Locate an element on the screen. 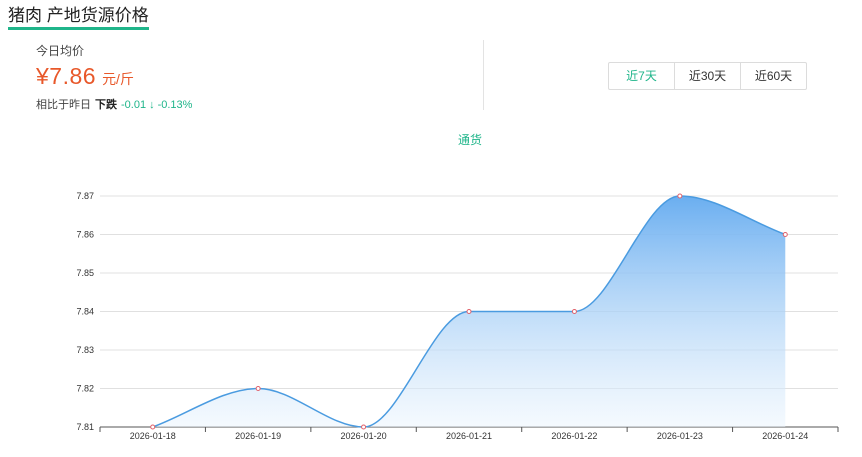 This screenshot has height=457, width=862. x-tick-label: 2026-01-23 is located at coordinates (680, 436).